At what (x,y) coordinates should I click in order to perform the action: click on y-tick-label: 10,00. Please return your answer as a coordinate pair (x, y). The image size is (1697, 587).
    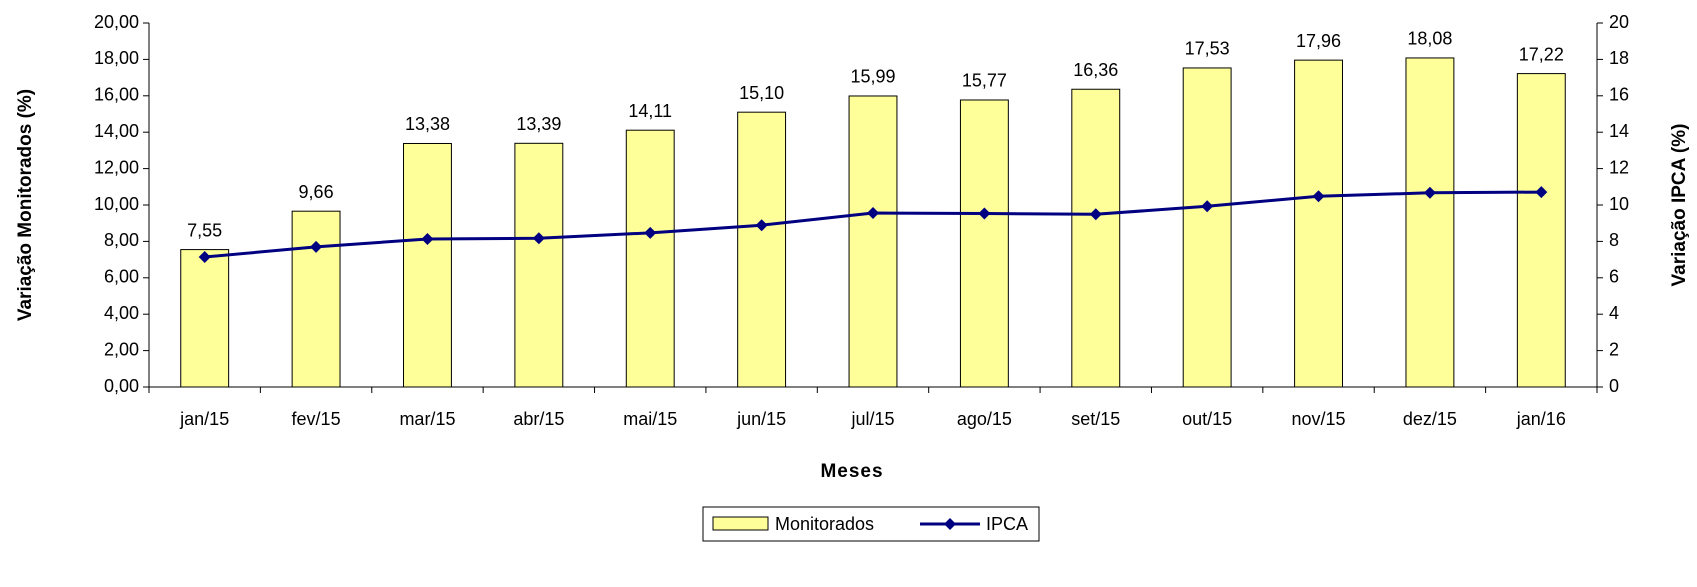
    Looking at the image, I should click on (116, 204).